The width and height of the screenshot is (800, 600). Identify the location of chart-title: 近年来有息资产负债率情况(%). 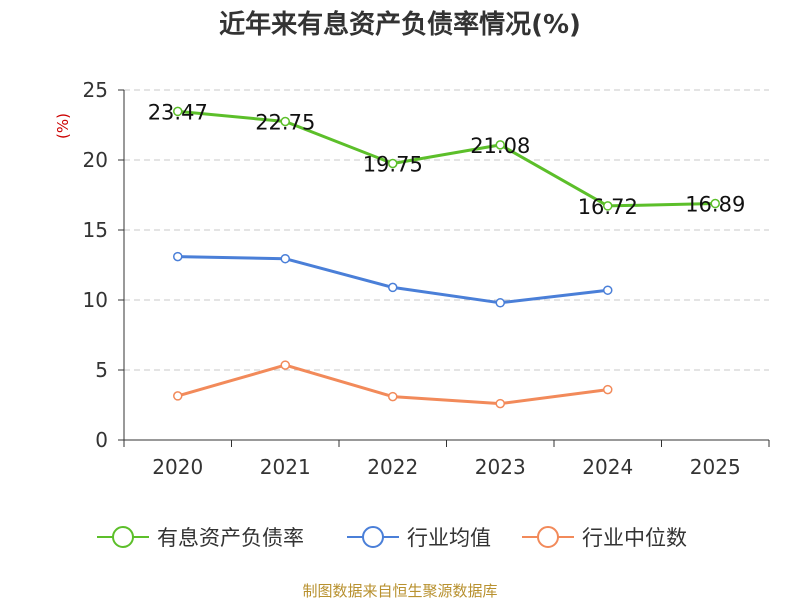
(400, 24).